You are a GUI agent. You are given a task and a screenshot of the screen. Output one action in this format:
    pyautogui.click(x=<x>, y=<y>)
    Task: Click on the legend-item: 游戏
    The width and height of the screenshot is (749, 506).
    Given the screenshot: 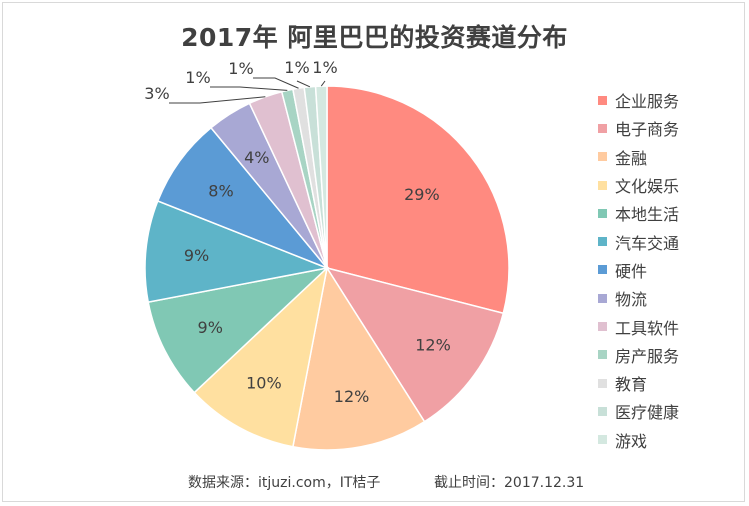 What is the action you would take?
    pyautogui.click(x=668, y=440)
    